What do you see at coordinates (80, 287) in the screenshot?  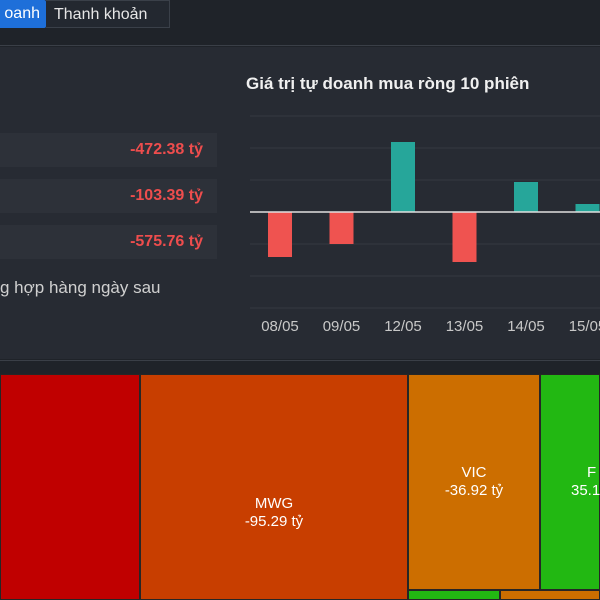 I see `summary-note: g hợp hàng ngày sau` at bounding box center [80, 287].